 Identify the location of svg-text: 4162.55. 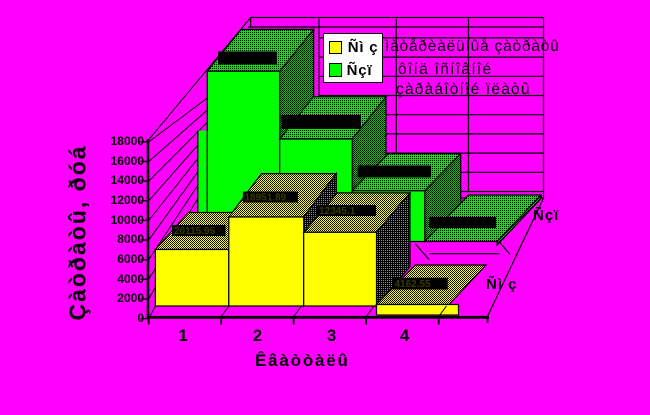
(413, 284).